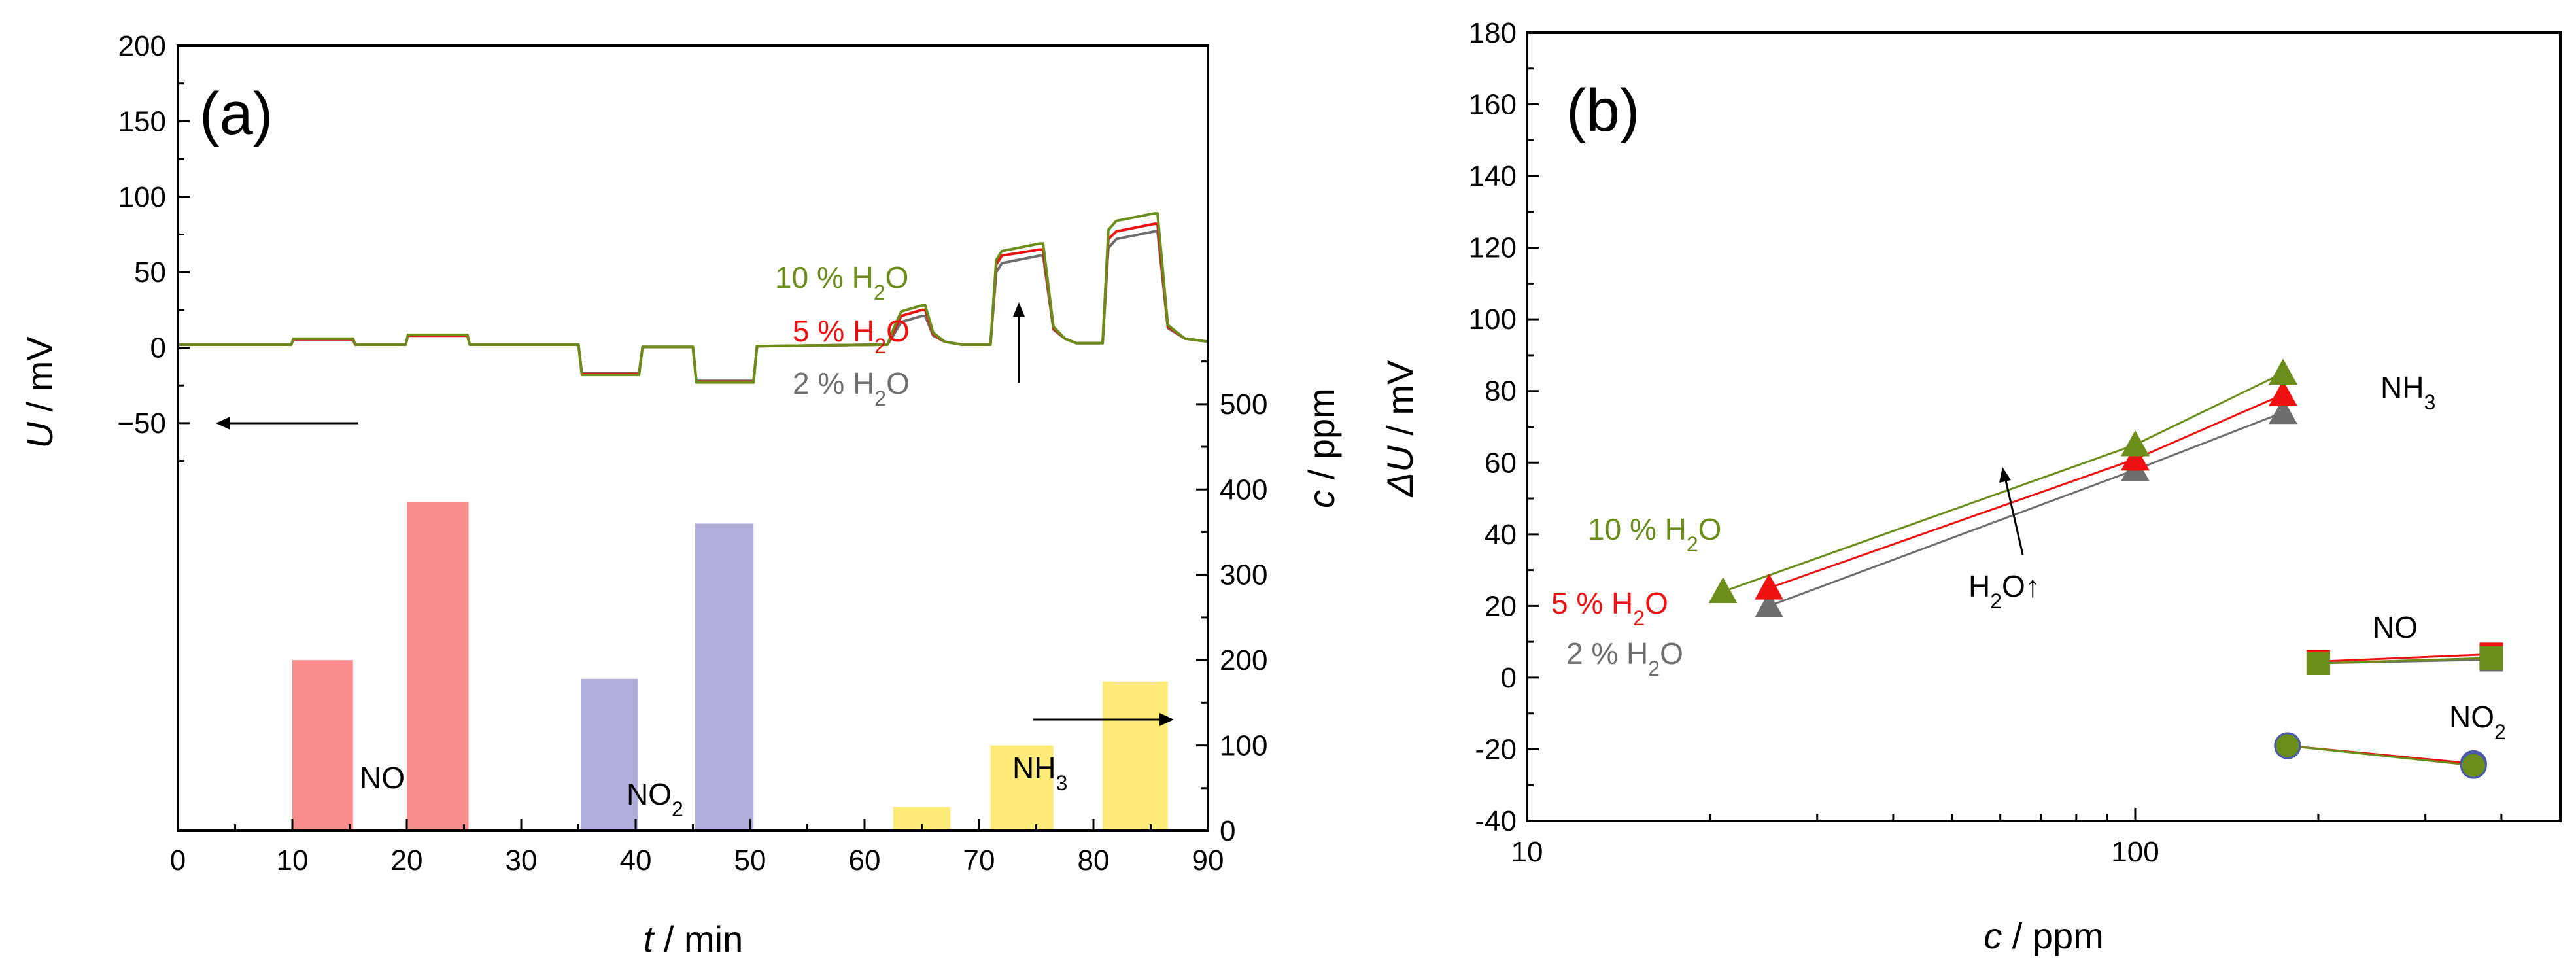 This screenshot has height=974, width=2576. I want to click on x-tick-label-a-10: 10, so click(293, 860).